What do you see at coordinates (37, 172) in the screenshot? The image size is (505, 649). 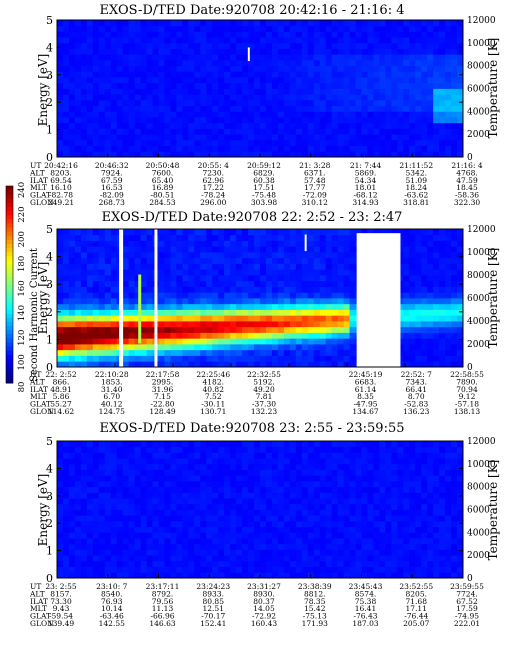 I see `table-row-label: ALT` at bounding box center [37, 172].